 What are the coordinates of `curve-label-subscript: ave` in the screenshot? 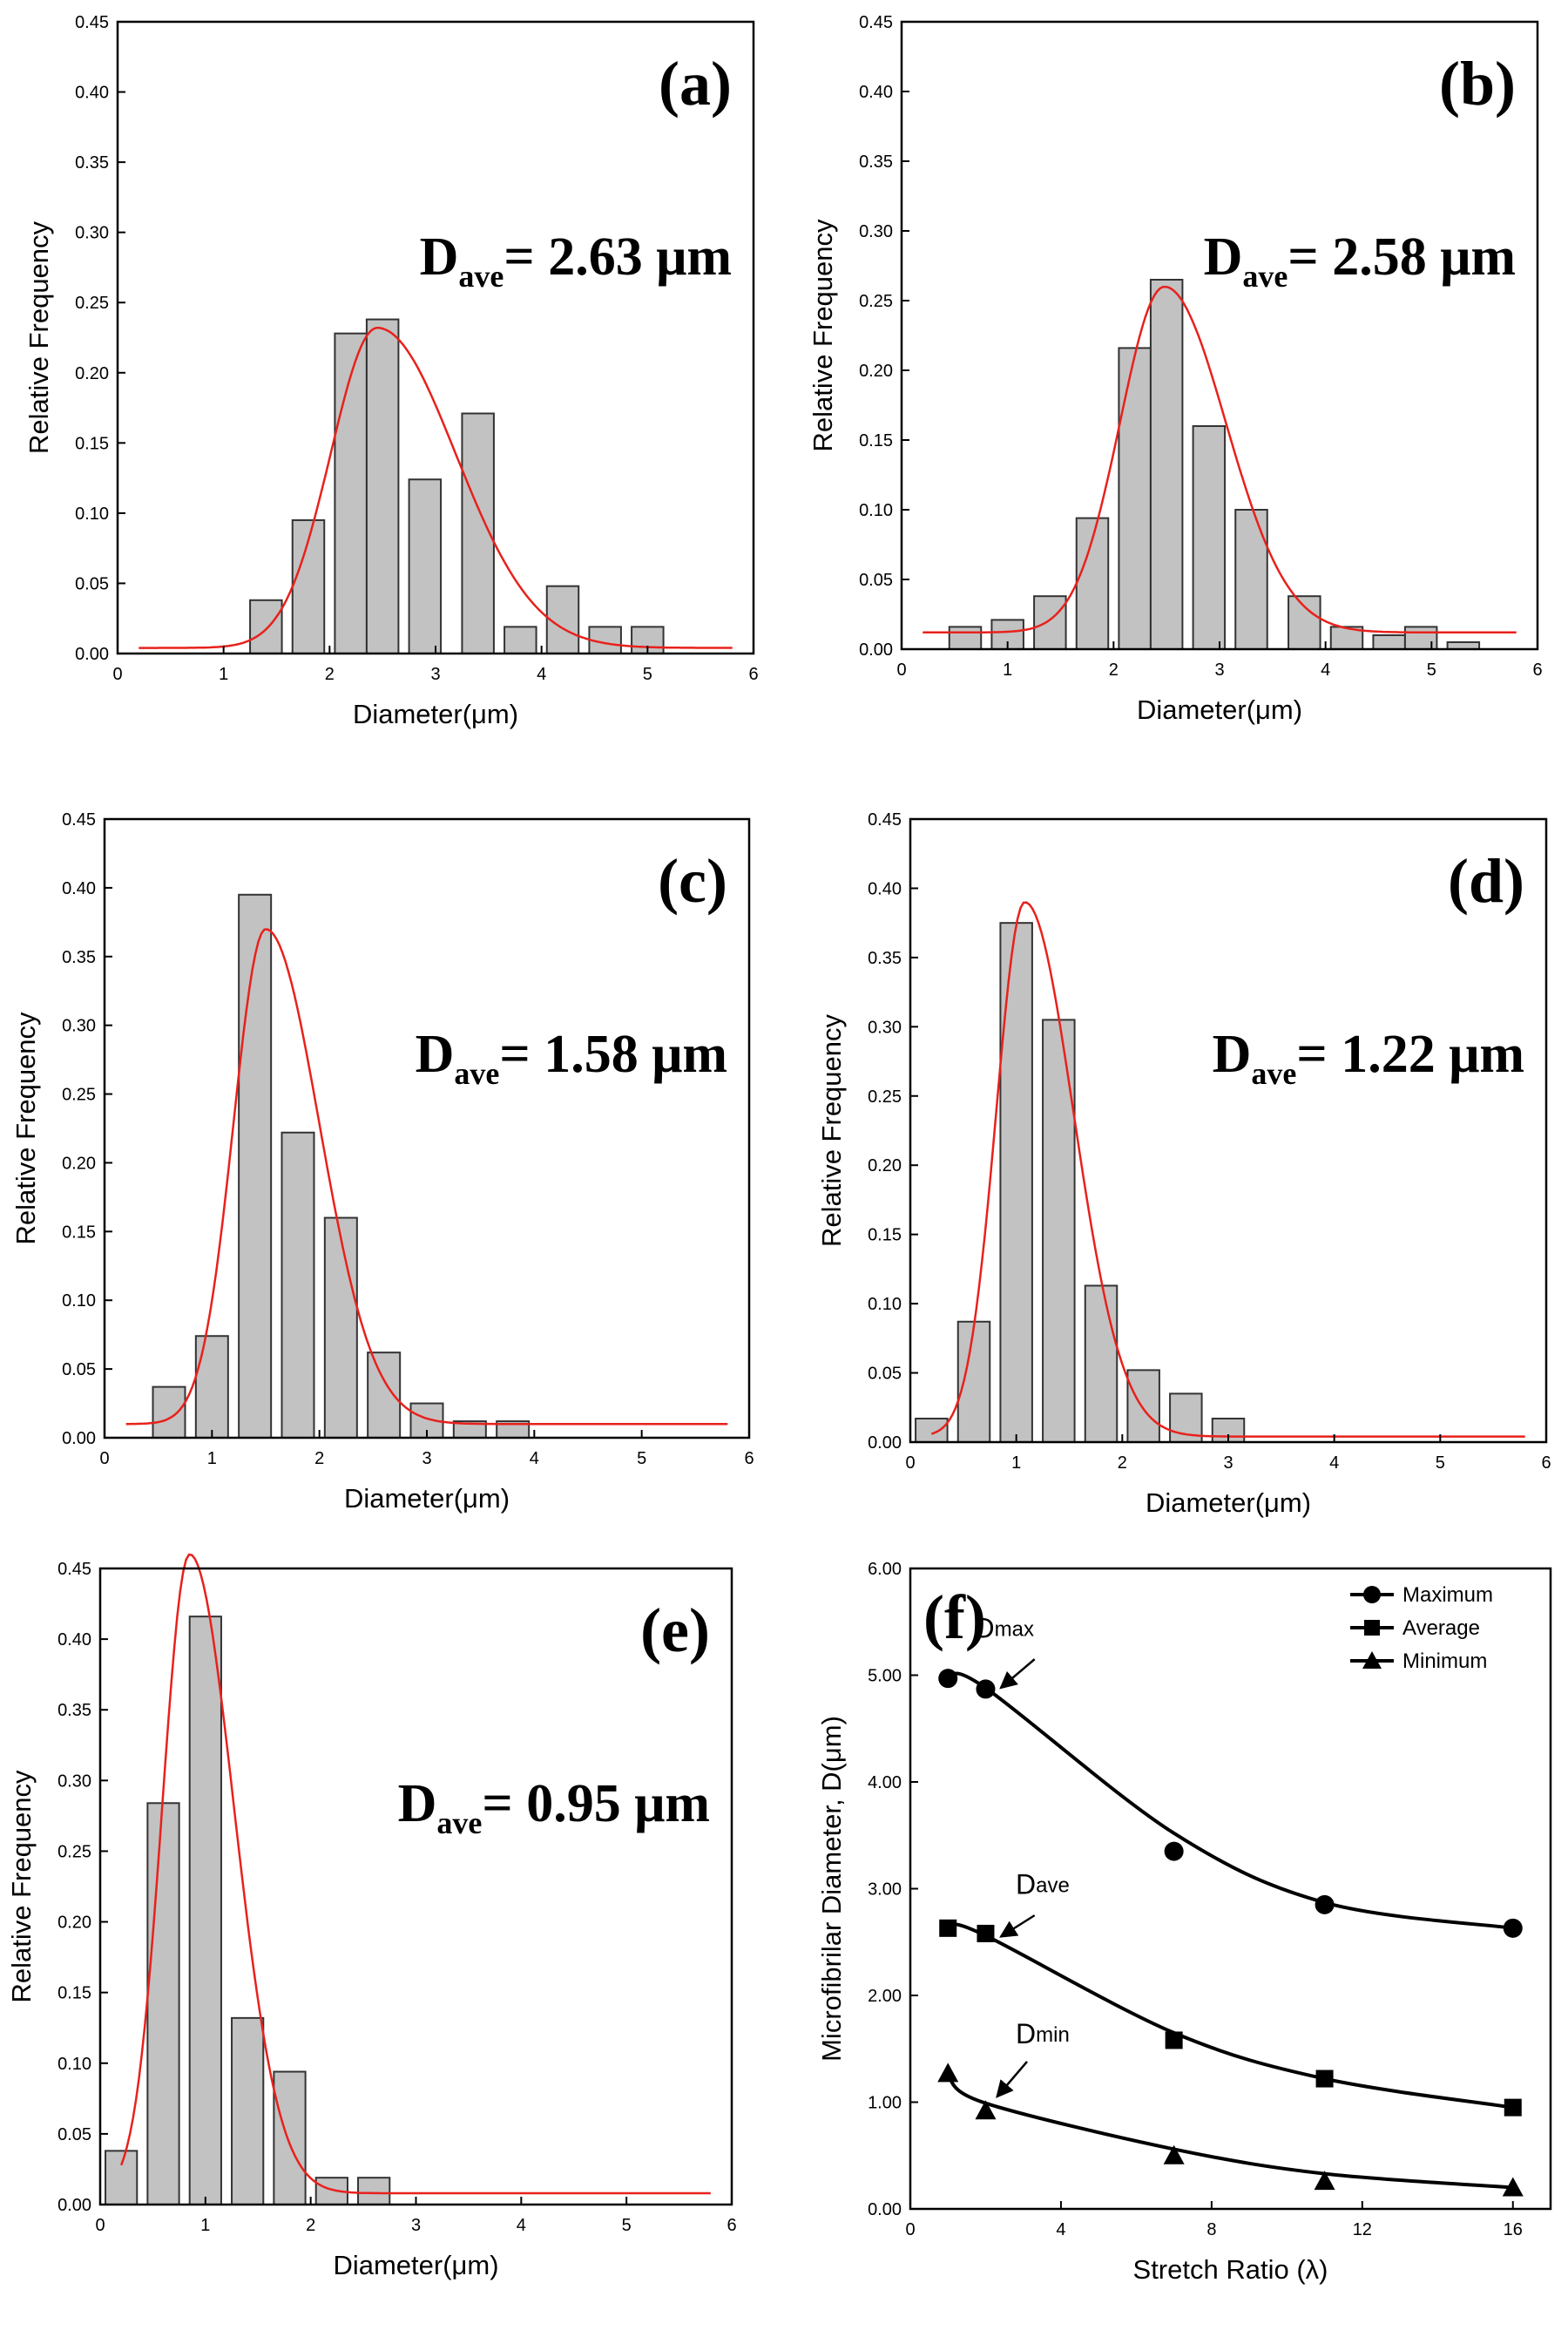 It's located at (1053, 1886).